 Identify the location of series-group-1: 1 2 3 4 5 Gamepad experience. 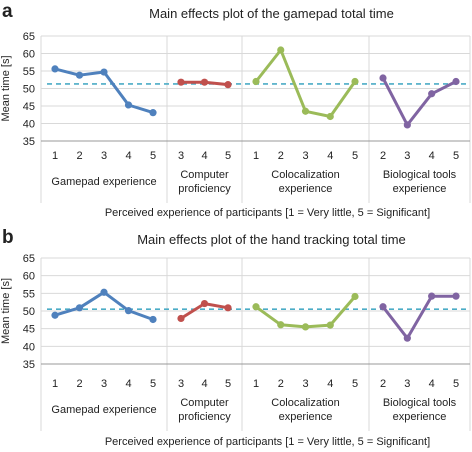
(104, 126).